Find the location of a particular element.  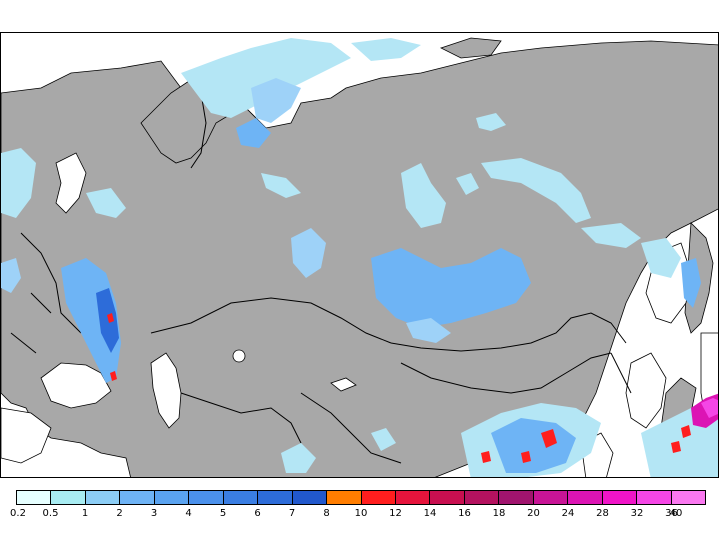

precip-area-arctic-coast is located at coordinates (386, 49).